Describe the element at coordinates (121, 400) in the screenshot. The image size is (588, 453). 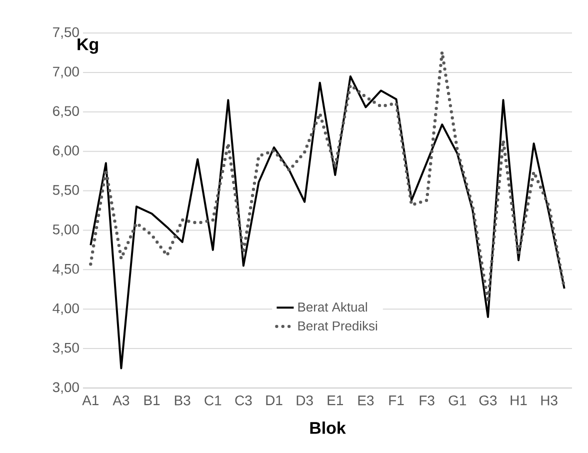
I see `x-tick-label: A3` at that location.